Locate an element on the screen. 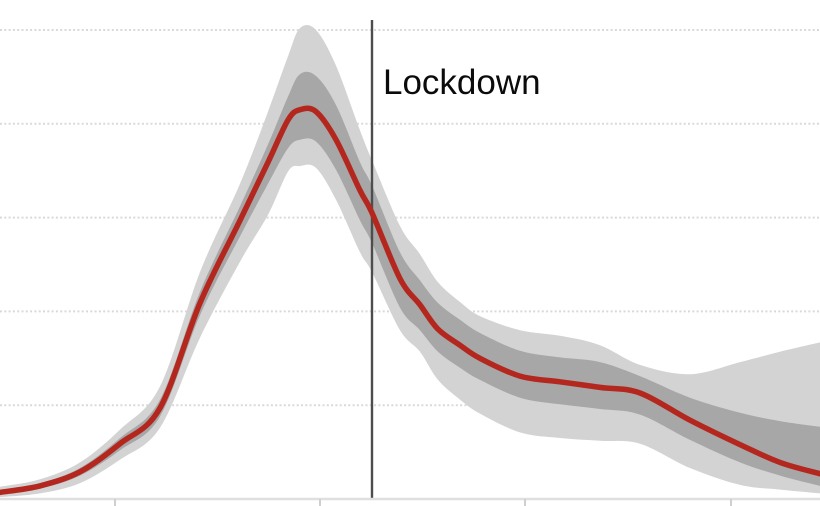 The height and width of the screenshot is (506, 820). x-axis-ticks is located at coordinates (423, 502).